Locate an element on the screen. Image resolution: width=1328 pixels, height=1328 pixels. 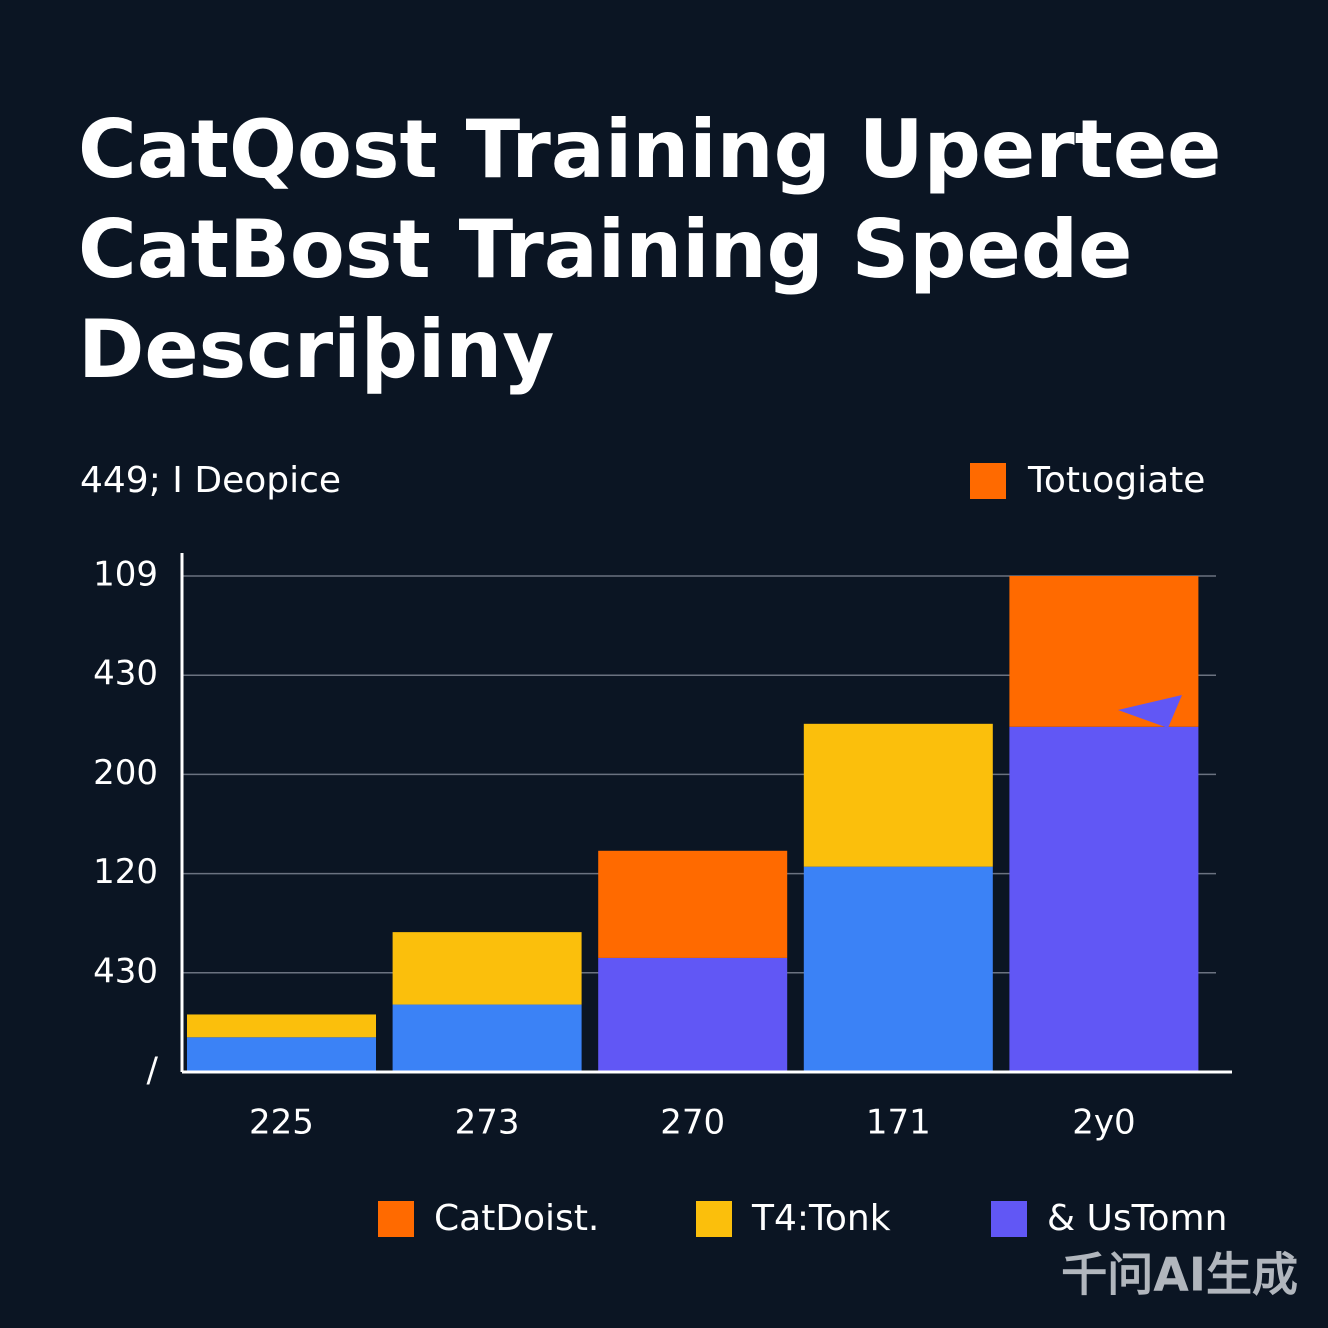
legend-label: CatDoist. is located at coordinates (516, 1218).